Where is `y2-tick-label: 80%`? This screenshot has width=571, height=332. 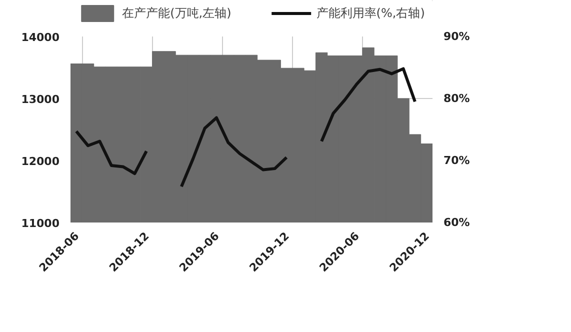
y2-tick-label: 80% is located at coordinates (457, 98).